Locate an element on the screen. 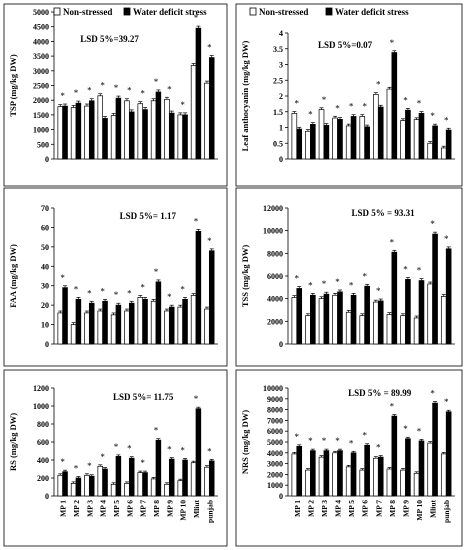 The width and height of the screenshot is (466, 550). y-tick-label: 400 is located at coordinates (43, 460).